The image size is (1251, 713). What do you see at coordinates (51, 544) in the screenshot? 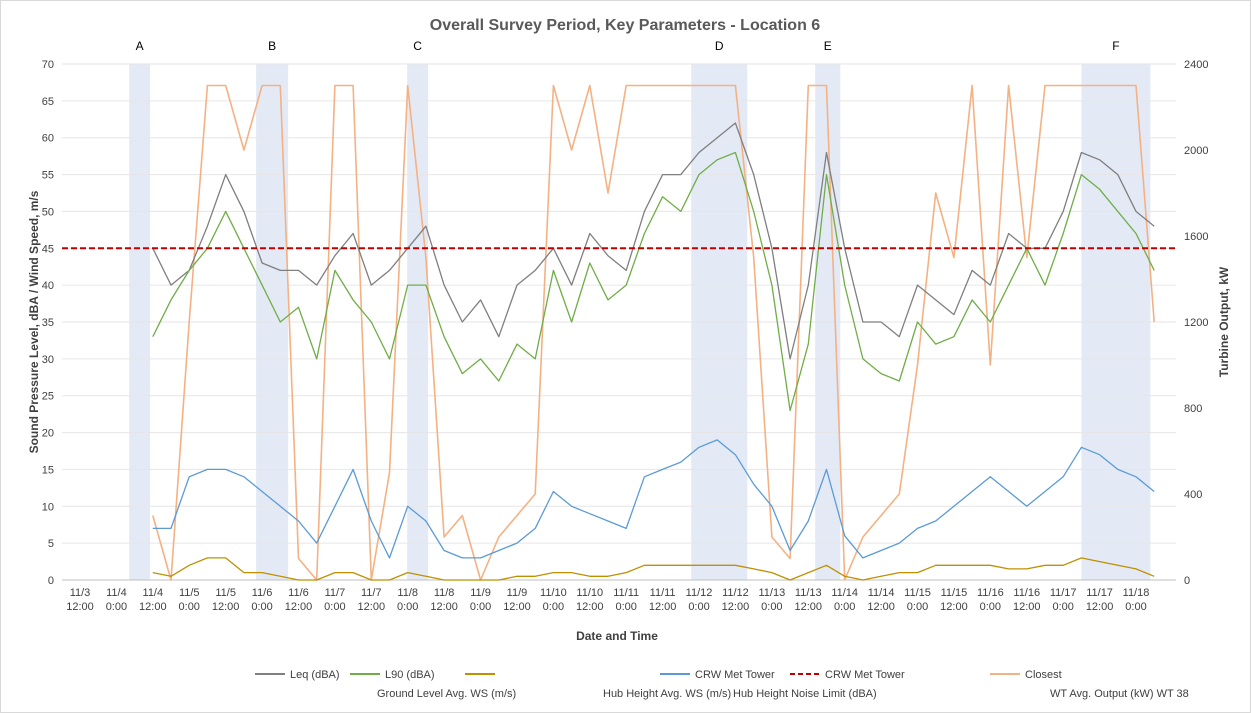
I see `y-tick-label: 5` at bounding box center [51, 544].